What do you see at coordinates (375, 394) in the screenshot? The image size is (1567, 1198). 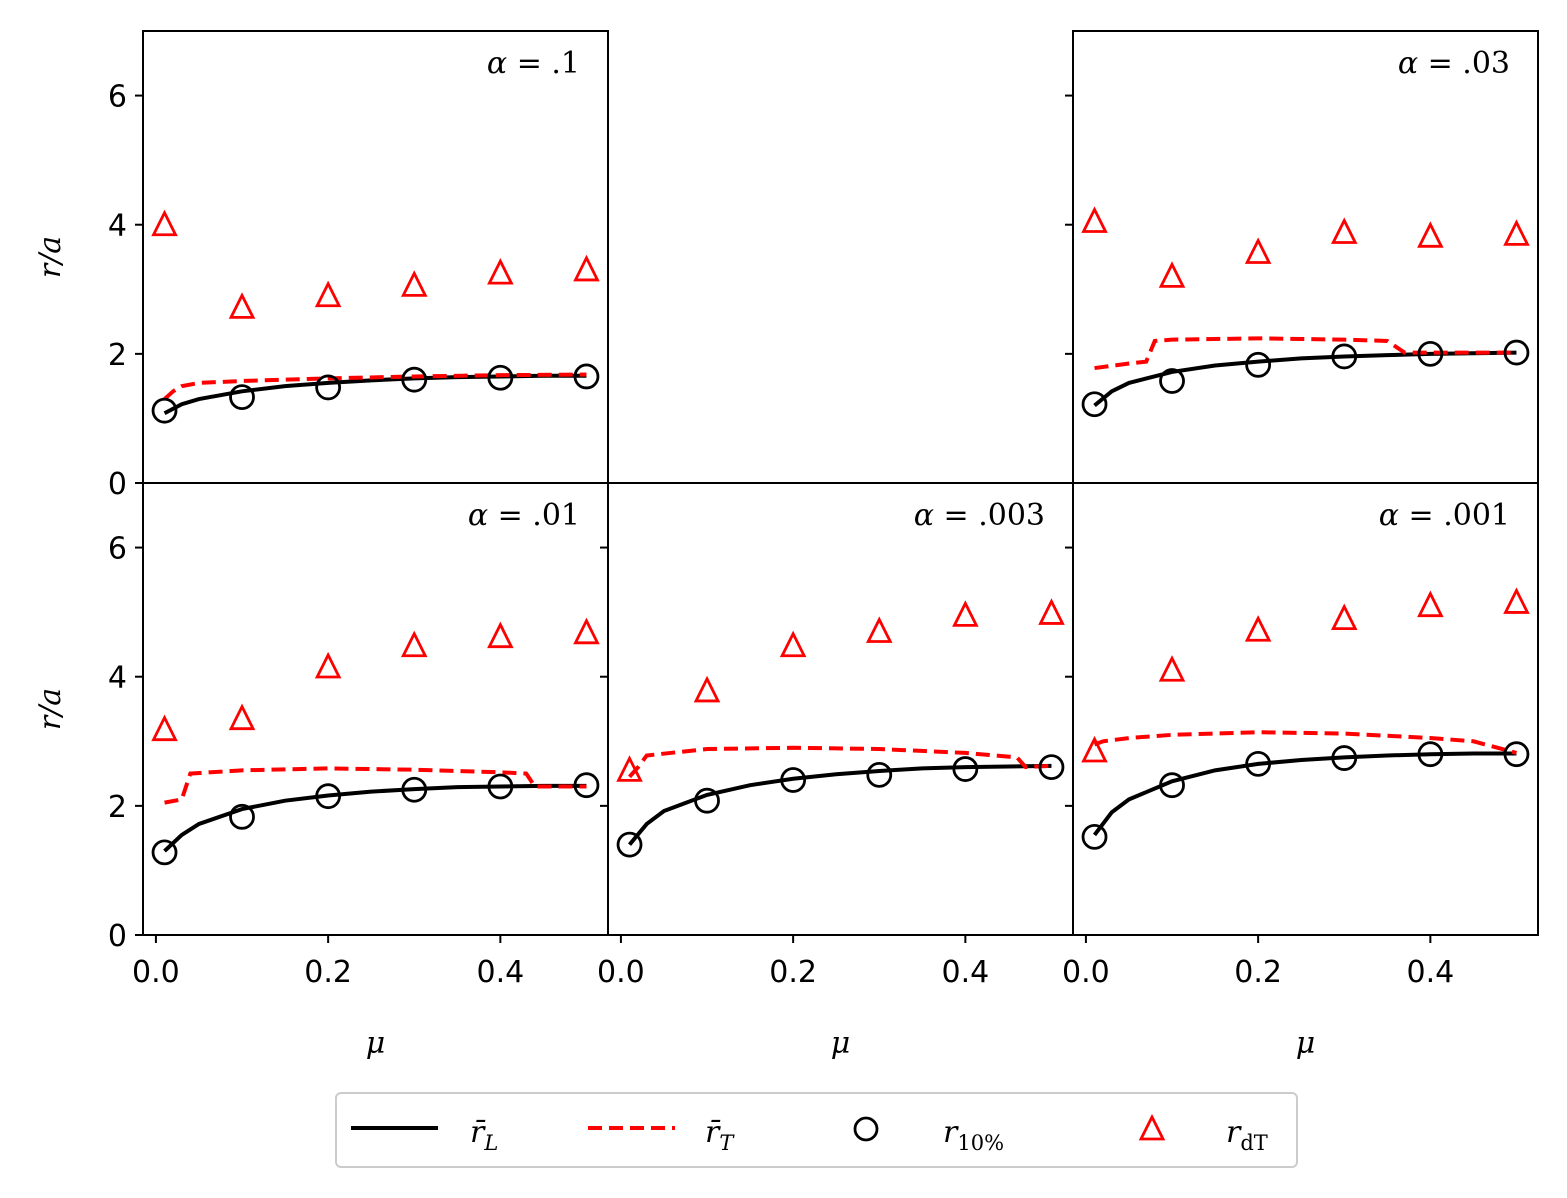 I see `plot-area-a0.1` at bounding box center [375, 394].